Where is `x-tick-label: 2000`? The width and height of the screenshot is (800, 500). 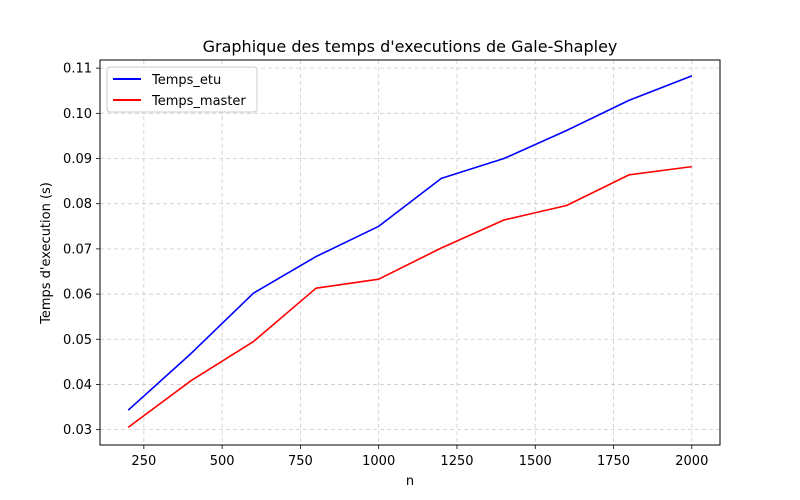
x-tick-label: 2000 is located at coordinates (691, 461).